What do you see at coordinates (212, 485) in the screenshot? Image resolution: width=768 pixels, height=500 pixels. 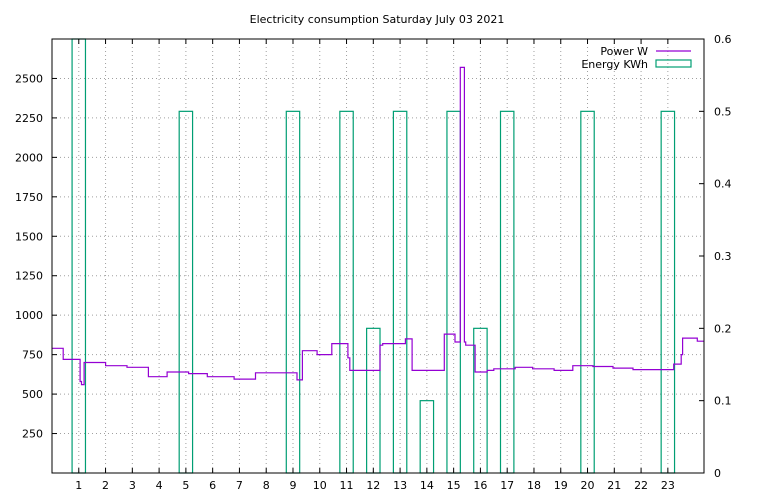 I see `x-tick-label: 6` at bounding box center [212, 485].